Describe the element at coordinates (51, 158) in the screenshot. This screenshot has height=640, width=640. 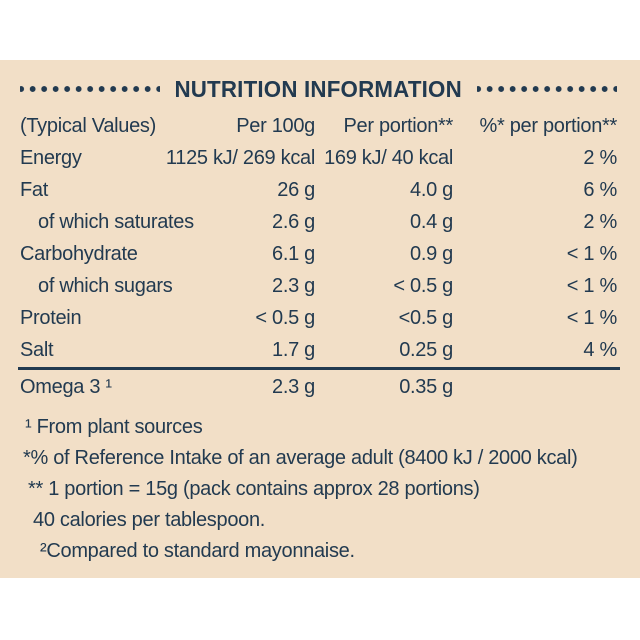
I see `row-energy-label: Energy` at that location.